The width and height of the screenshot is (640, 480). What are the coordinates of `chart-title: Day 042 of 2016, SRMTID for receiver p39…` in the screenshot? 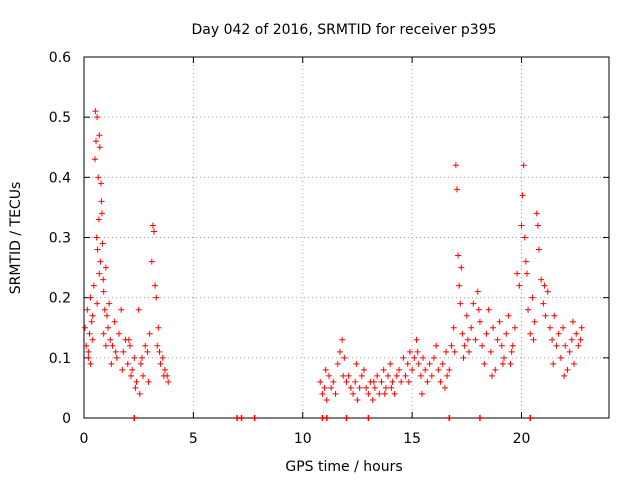 It's located at (343, 30).